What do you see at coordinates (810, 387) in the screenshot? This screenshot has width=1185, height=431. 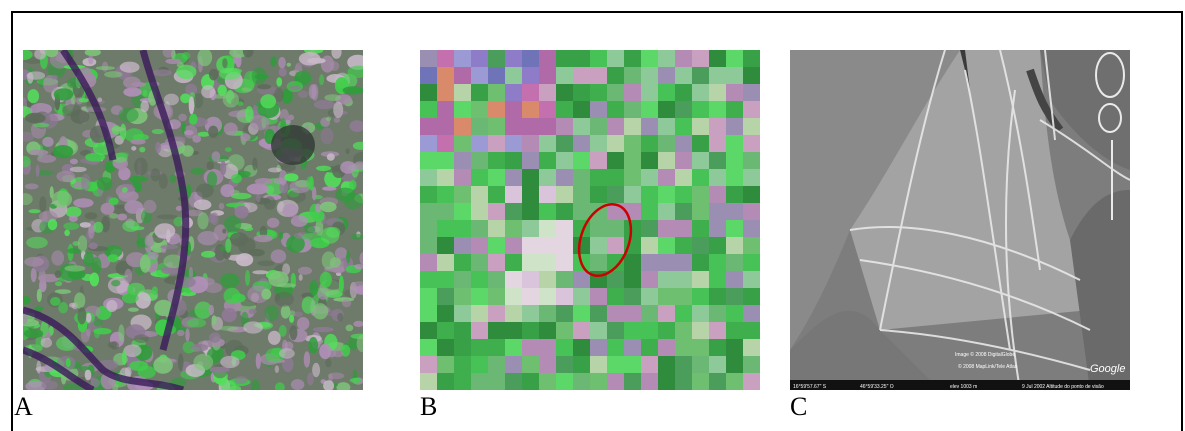 I see `coordinate-lat: 16°59'57.67" S` at bounding box center [810, 387].